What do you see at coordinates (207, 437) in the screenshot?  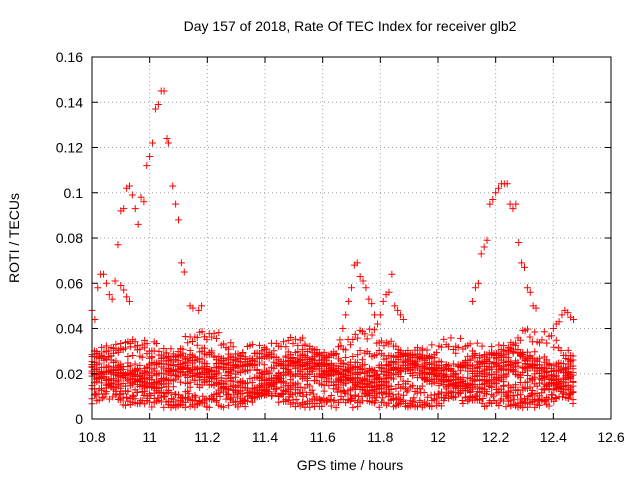 I see `x-tick-label: 11.2` at bounding box center [207, 437].